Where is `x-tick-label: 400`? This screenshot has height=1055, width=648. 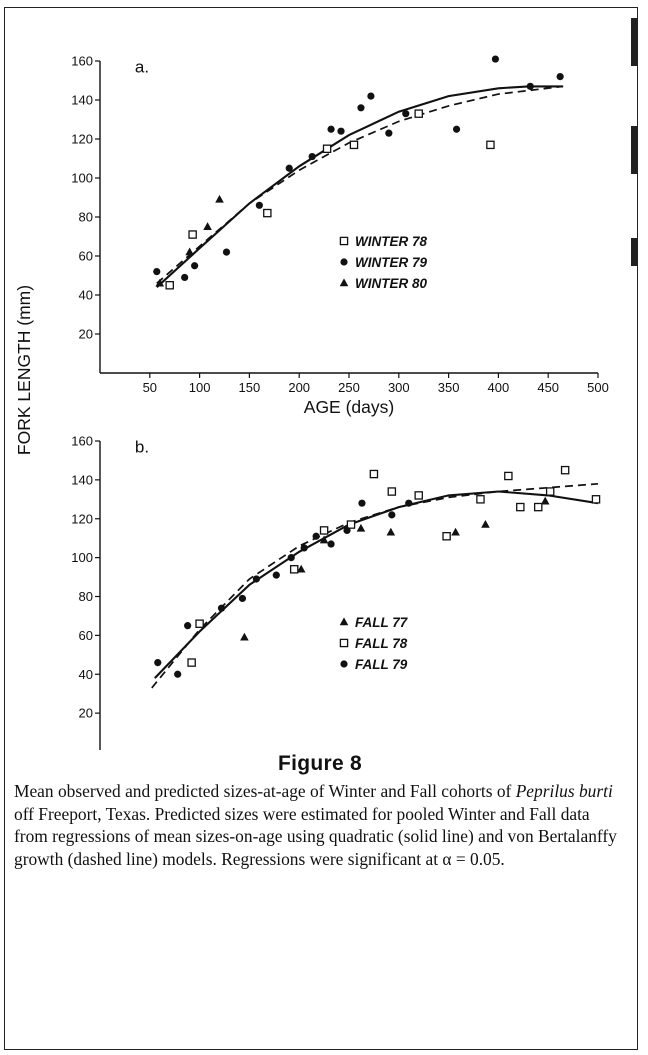
x-tick-label: 400 is located at coordinates (499, 387).